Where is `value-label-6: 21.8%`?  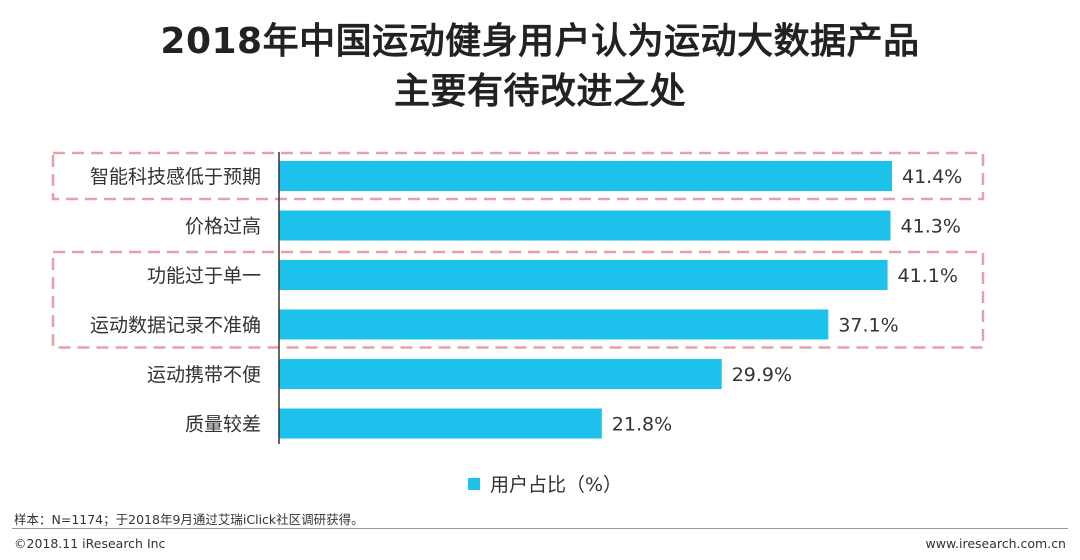 value-label-6: 21.8% is located at coordinates (642, 425).